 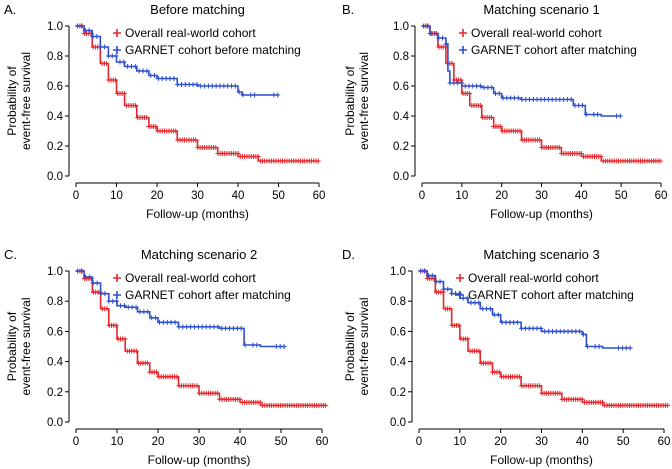 I want to click on panel-title: Before matching, so click(x=197, y=9).